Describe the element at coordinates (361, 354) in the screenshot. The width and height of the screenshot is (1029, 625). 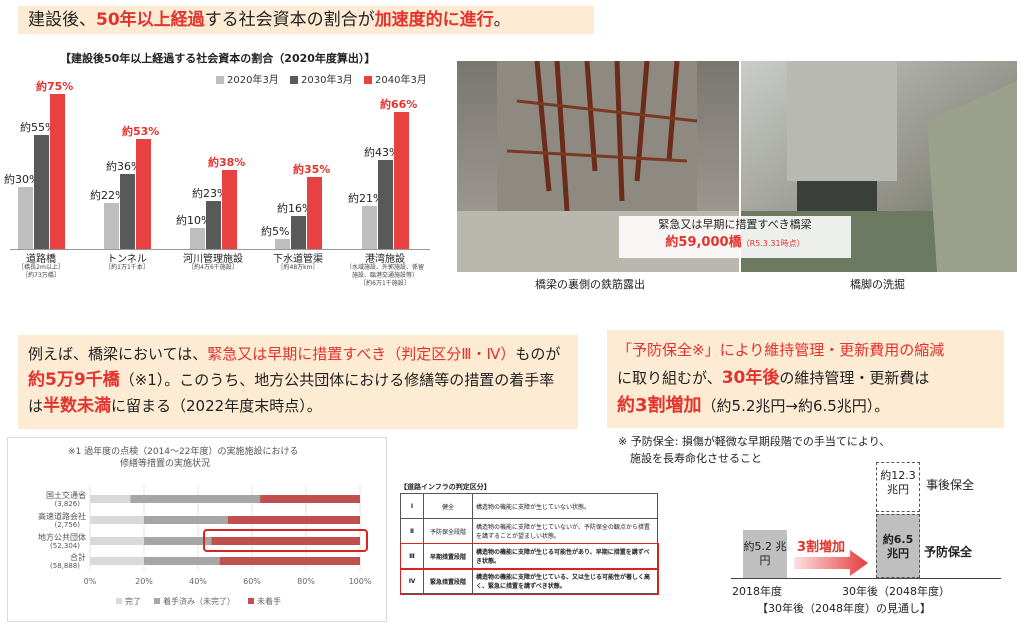
I see `box1-emphasis-category: 緊急又は早期に措置すべき（判定区分Ⅲ・Ⅳ）` at that location.